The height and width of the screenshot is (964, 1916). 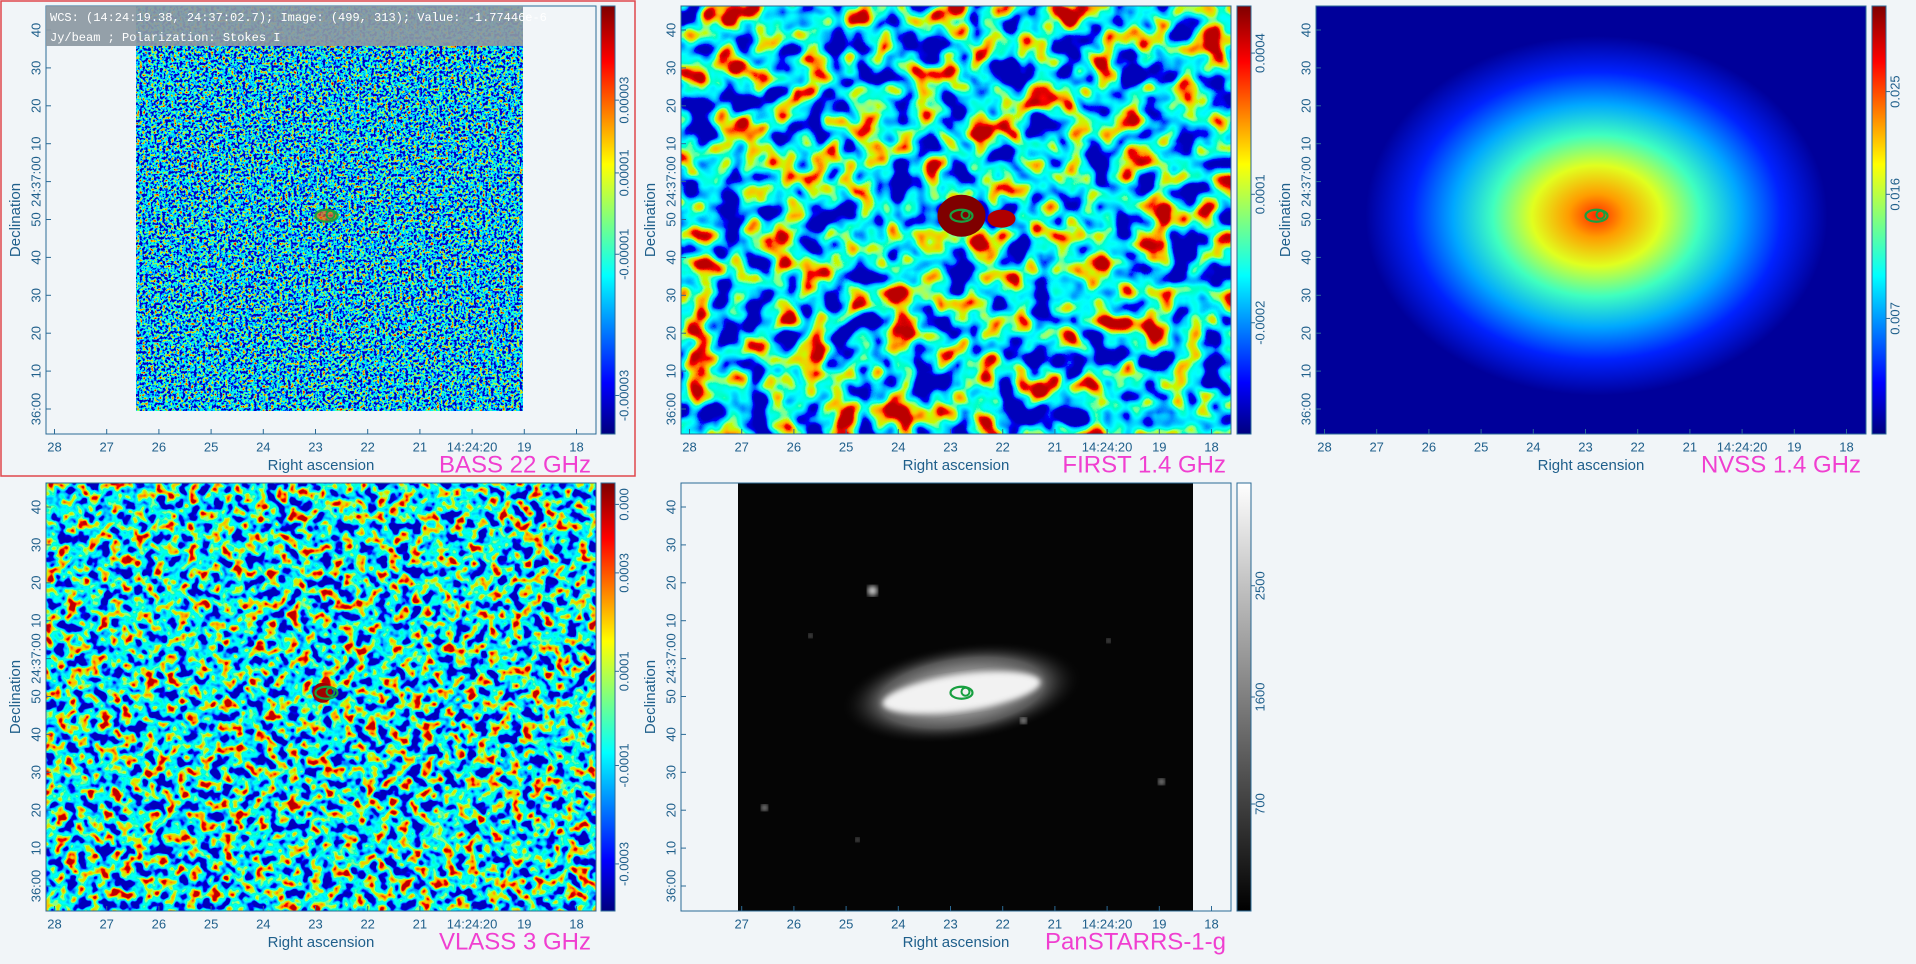 I want to click on colorbar-tick-label: -0.00003, so click(x=623, y=395).